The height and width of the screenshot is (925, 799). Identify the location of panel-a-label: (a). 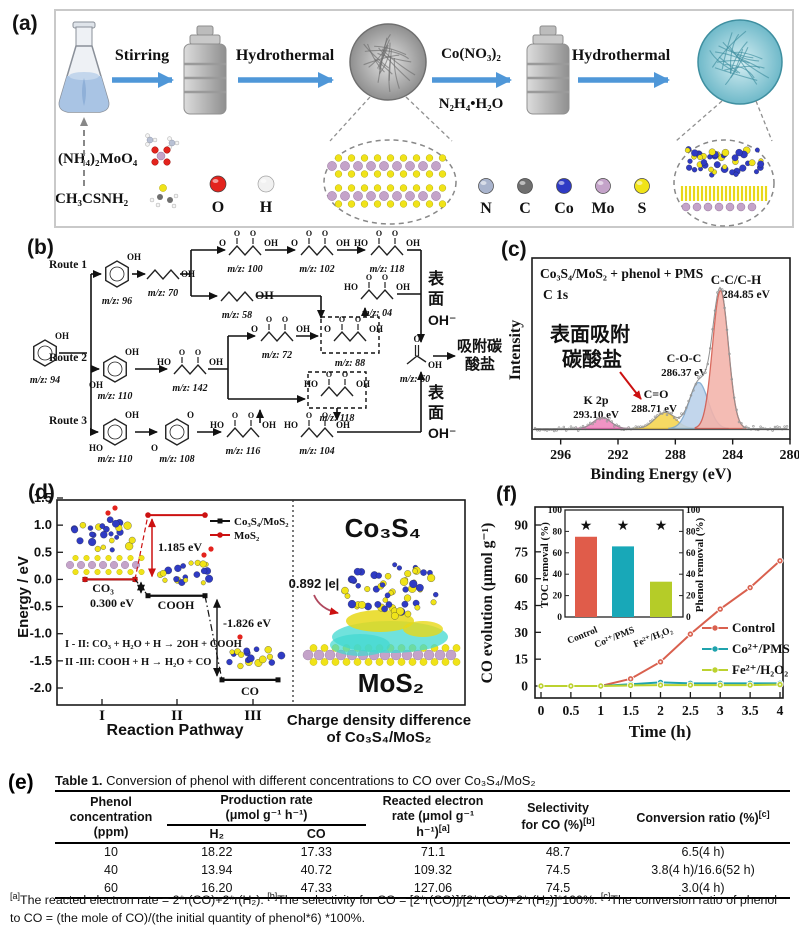
(25, 23).